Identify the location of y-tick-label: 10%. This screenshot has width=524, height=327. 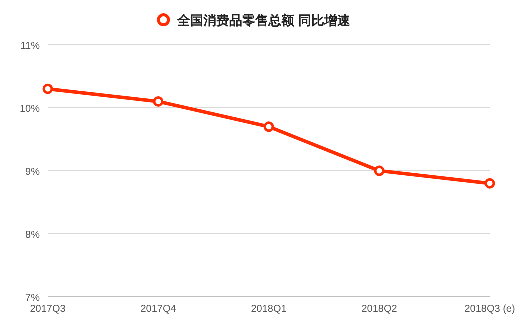
(30, 109).